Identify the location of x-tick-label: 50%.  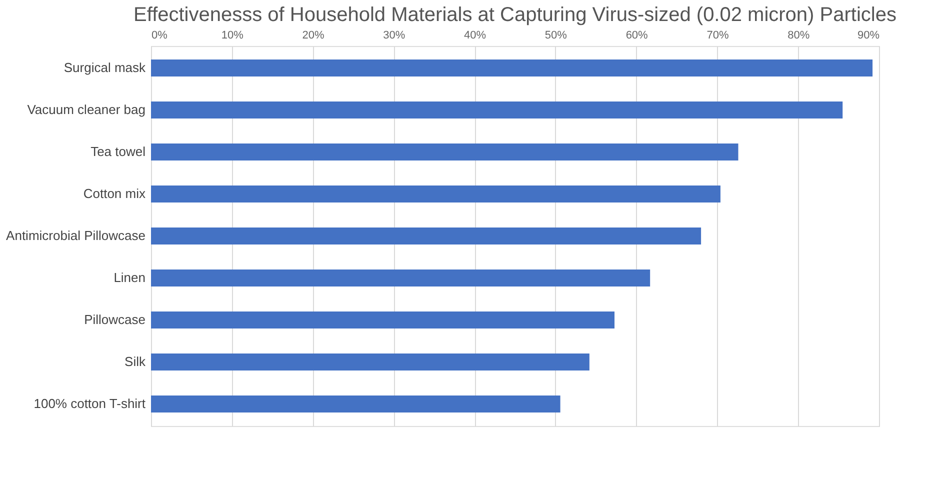
(556, 36).